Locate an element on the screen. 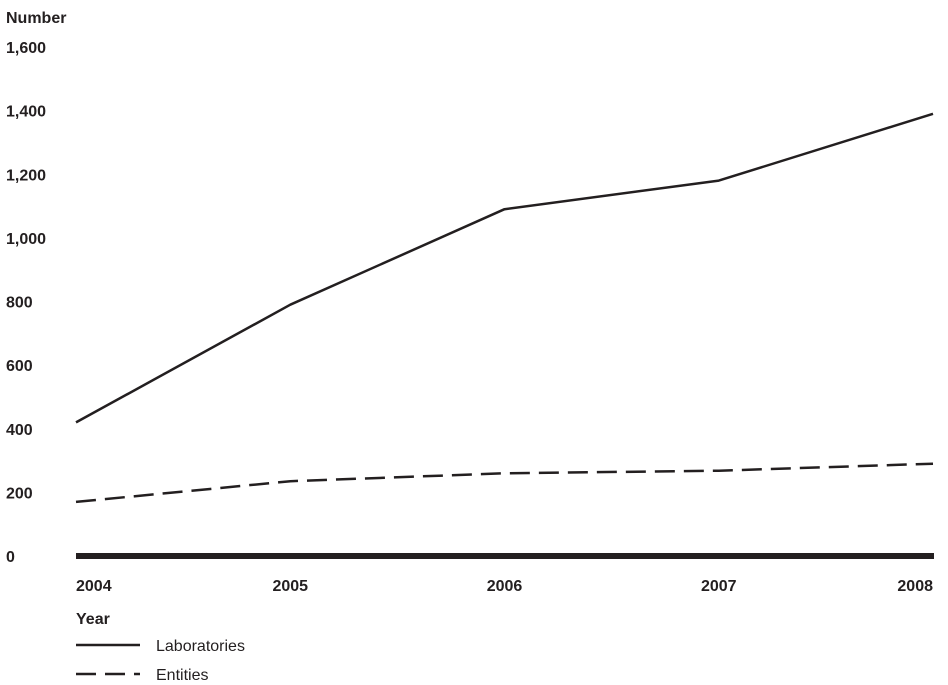 The image size is (948, 685). x-tick-label: 2004 is located at coordinates (94, 586).